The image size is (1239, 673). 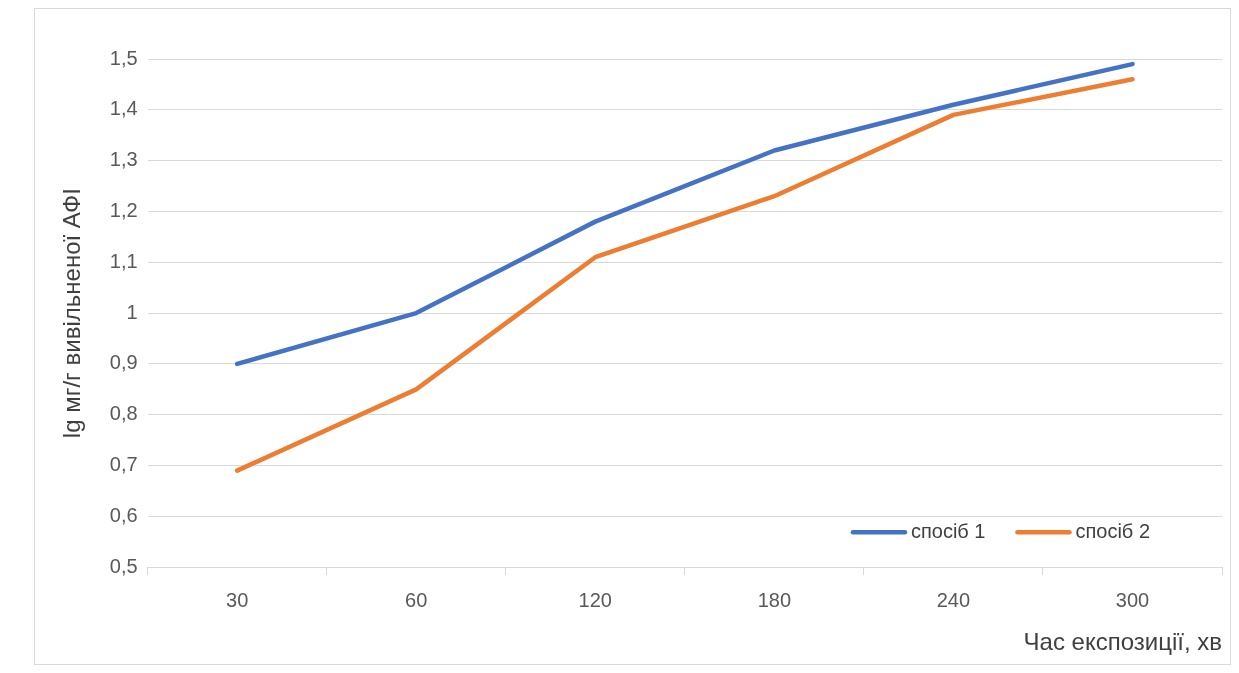 I want to click on x-tick-label: 180, so click(x=774, y=599).